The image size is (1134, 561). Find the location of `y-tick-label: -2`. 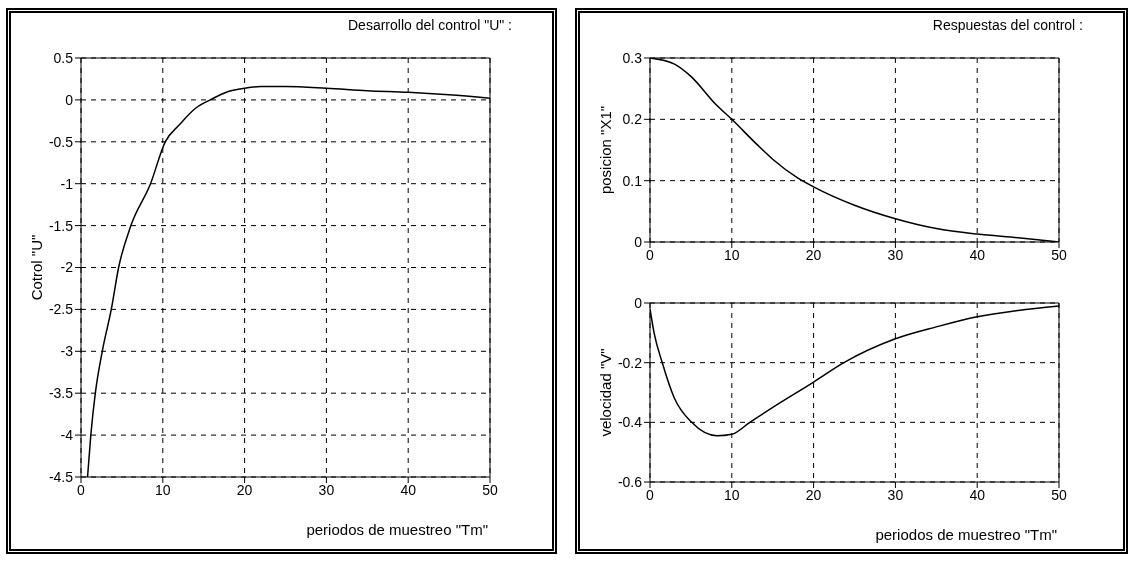

y-tick-label: -2 is located at coordinates (67, 267).